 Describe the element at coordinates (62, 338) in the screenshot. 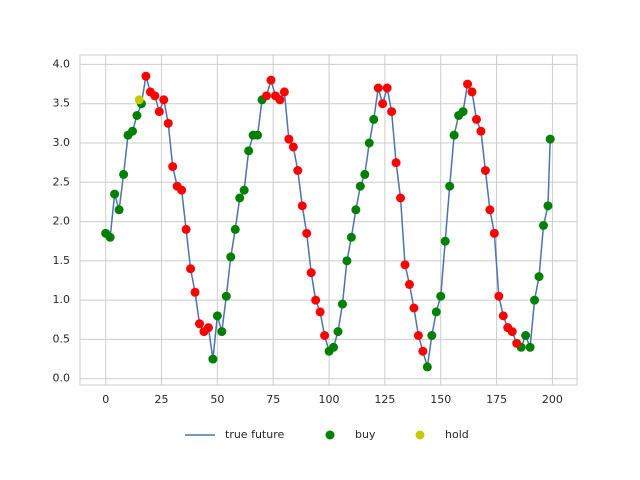

I see `y-tick-label: 0.5` at that location.